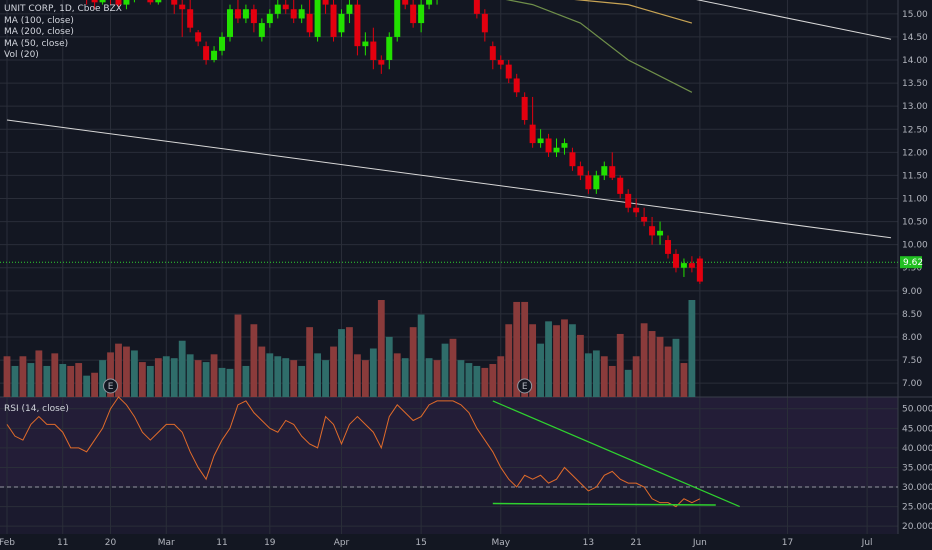  What do you see at coordinates (917, 449) in the screenshot?
I see `rsi-tick-label: 40.0000` at bounding box center [917, 449].